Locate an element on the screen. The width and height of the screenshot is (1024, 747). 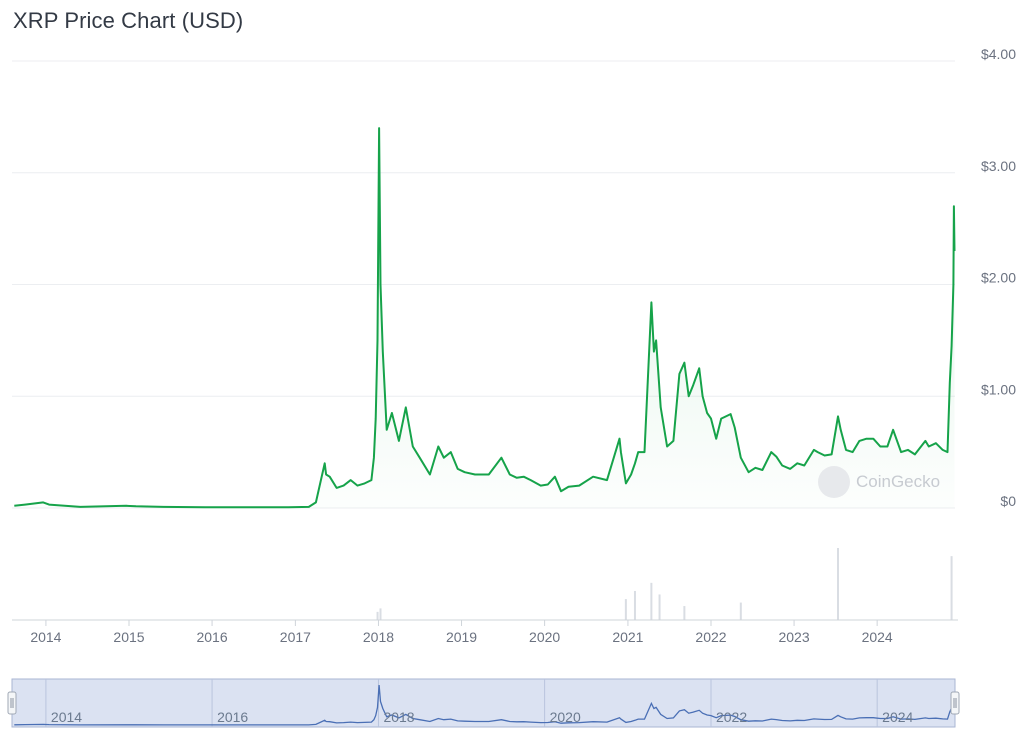
navigator-right-handle is located at coordinates (955, 703).